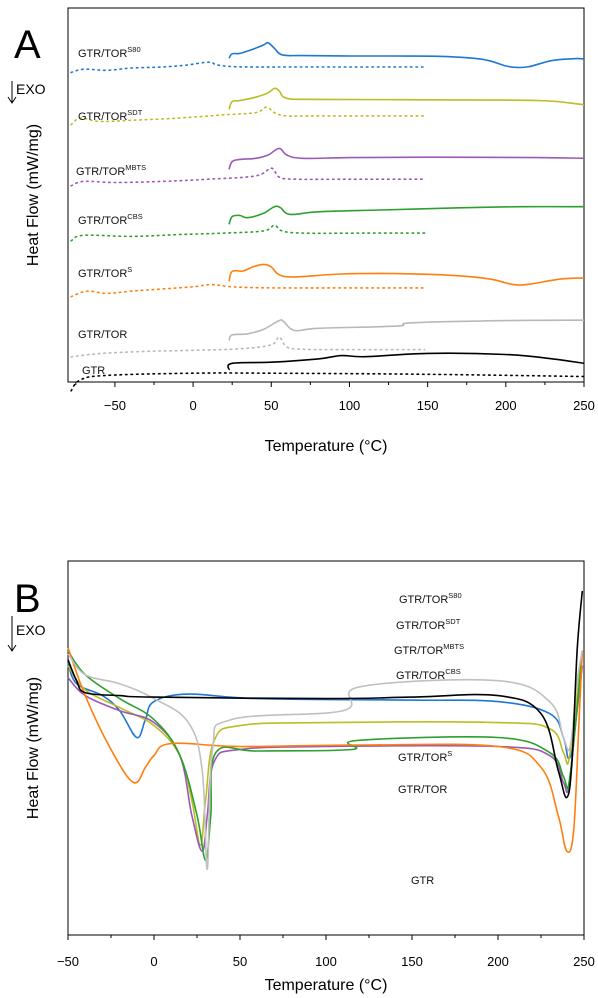 The height and width of the screenshot is (998, 598). Describe the element at coordinates (12, 100) in the screenshot. I see `panel-a-exo-arrowhead-icon` at that location.